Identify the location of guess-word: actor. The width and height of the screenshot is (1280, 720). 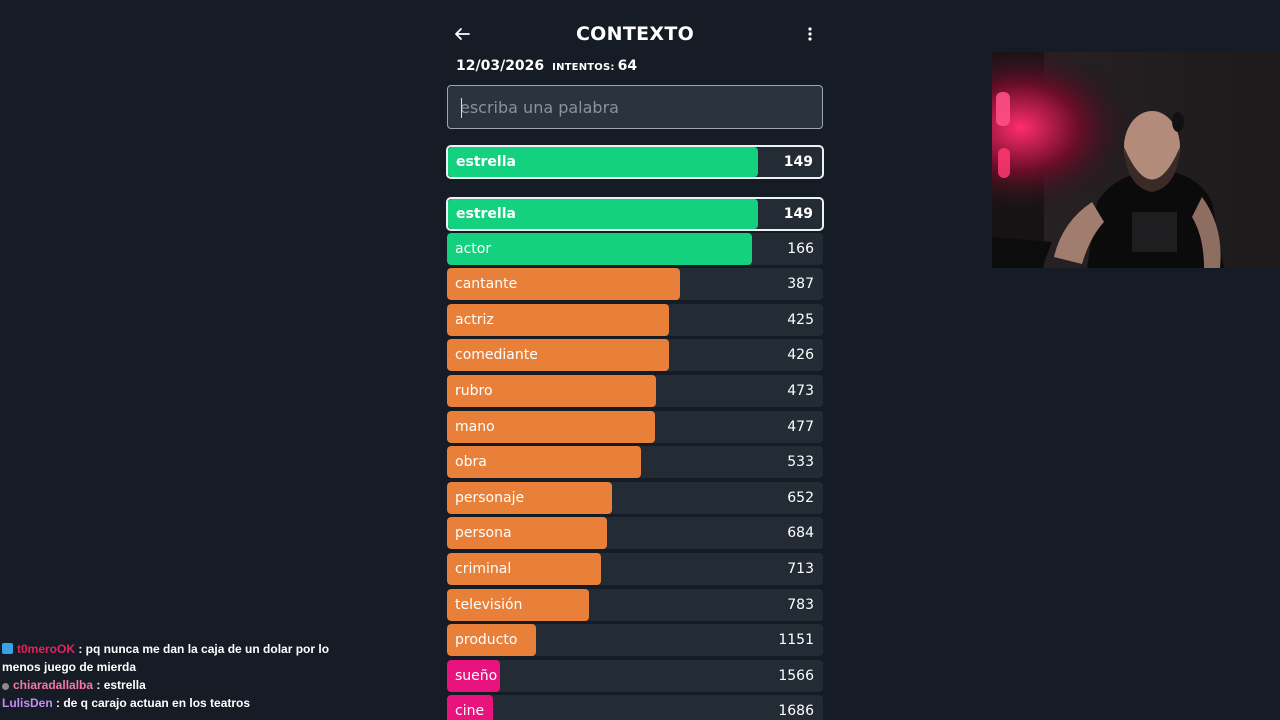
(473, 249).